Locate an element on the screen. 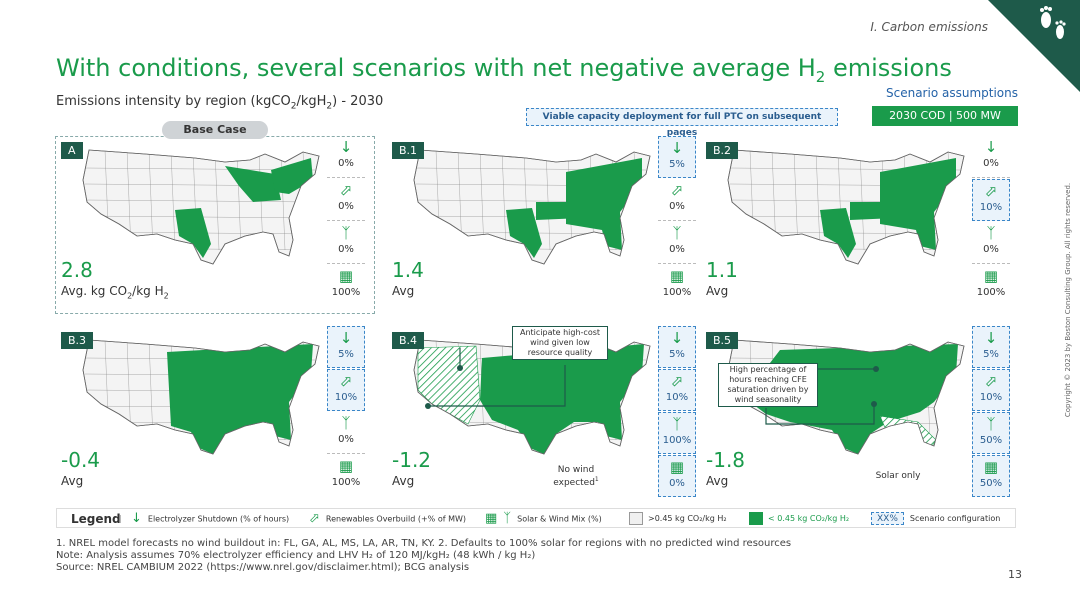  legend-config: XX% Scenario configuration is located at coordinates (935, 519).